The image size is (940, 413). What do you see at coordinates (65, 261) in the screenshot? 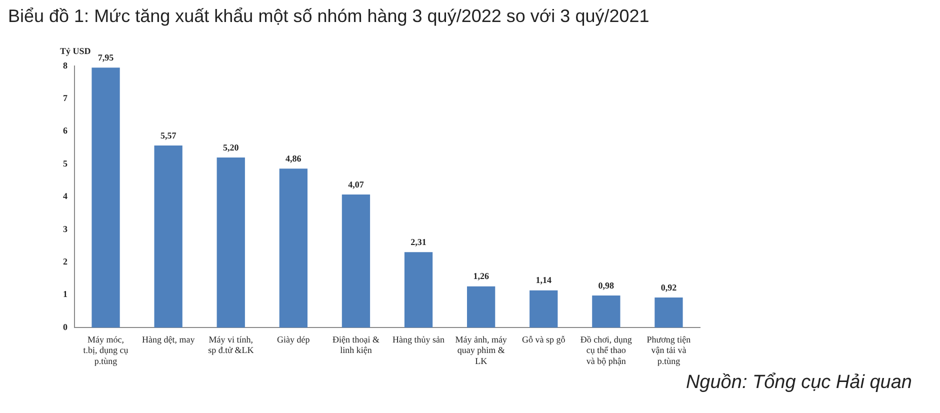
I see `y-tick-label: 2` at bounding box center [65, 261].